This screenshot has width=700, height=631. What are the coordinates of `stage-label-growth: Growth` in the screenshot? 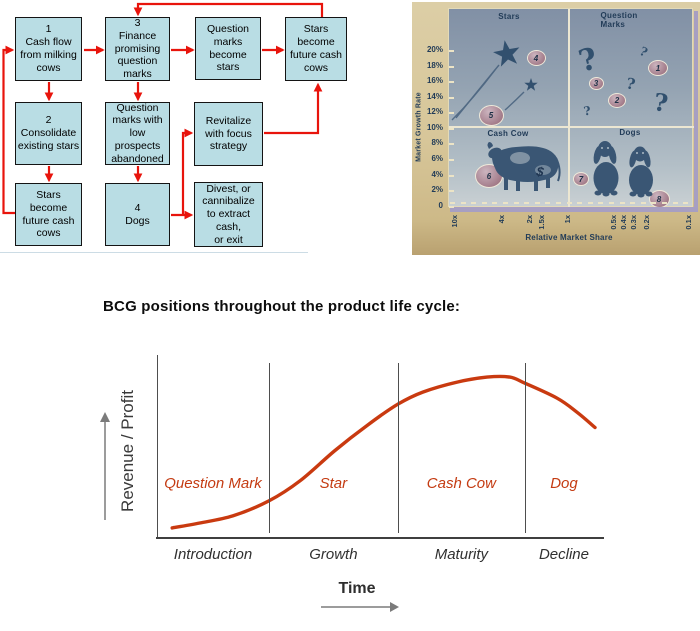 It's located at (333, 554).